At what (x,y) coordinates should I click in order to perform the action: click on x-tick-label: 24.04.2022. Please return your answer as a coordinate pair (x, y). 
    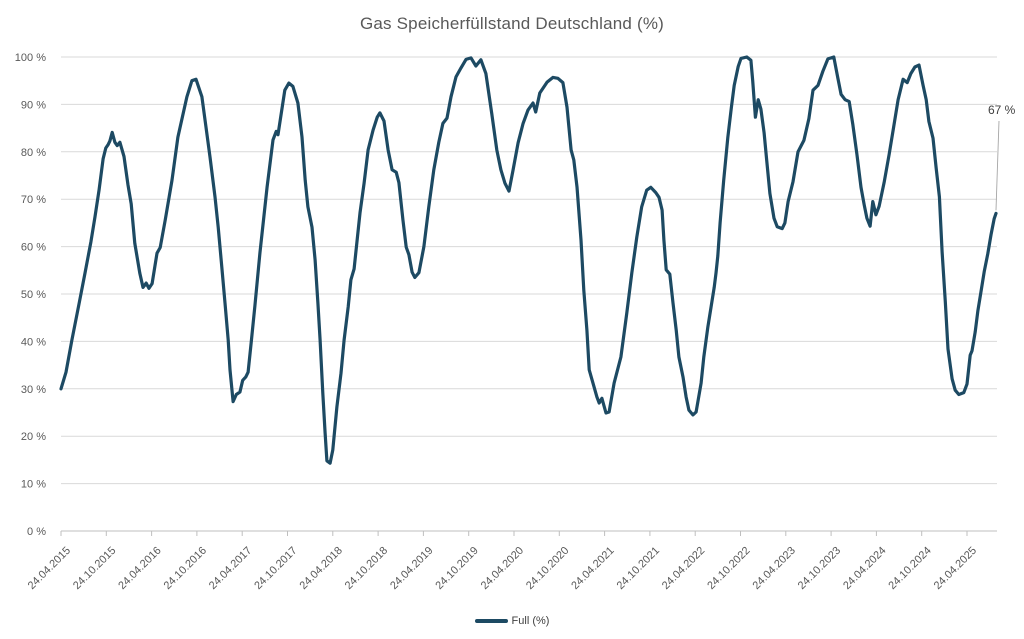
    Looking at the image, I should click on (683, 568).